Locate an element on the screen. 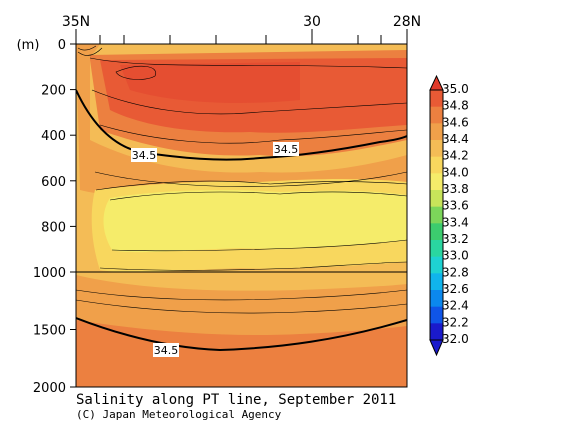  colorbar-label: 32.8 is located at coordinates (455, 272).